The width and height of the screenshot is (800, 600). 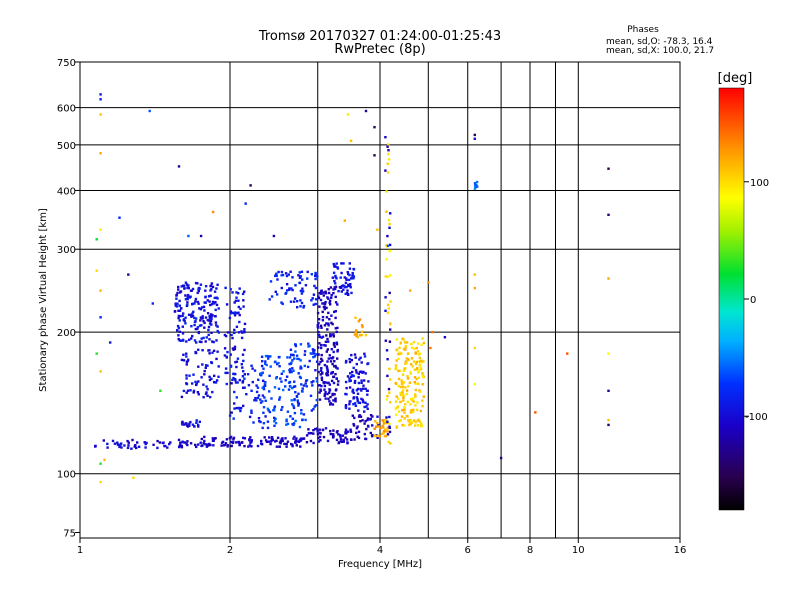 I want to click on chart-subtitle: RwPretec (8p), so click(x=379, y=49).